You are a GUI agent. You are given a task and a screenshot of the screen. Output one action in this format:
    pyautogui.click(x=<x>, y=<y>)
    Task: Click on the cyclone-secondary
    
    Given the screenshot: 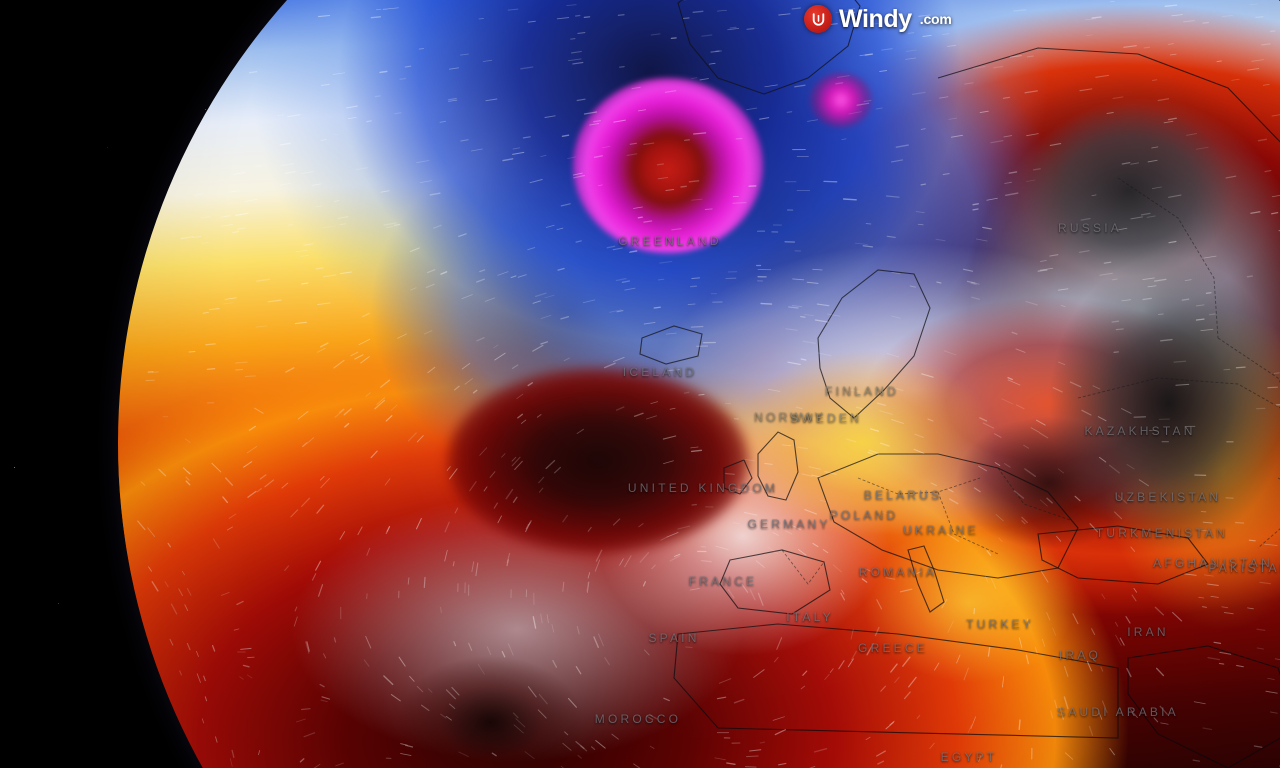 What is the action you would take?
    pyautogui.click(x=841, y=100)
    